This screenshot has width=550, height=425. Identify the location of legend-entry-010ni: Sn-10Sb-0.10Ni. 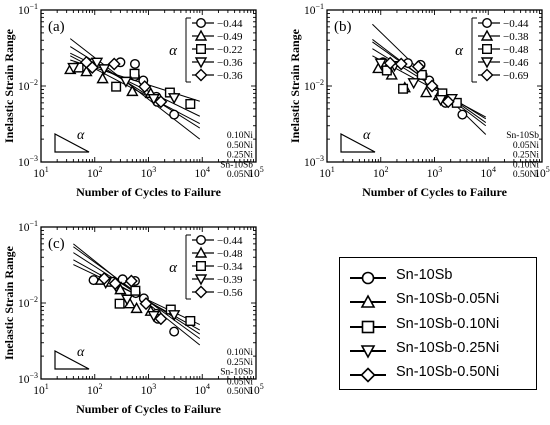
(439, 327).